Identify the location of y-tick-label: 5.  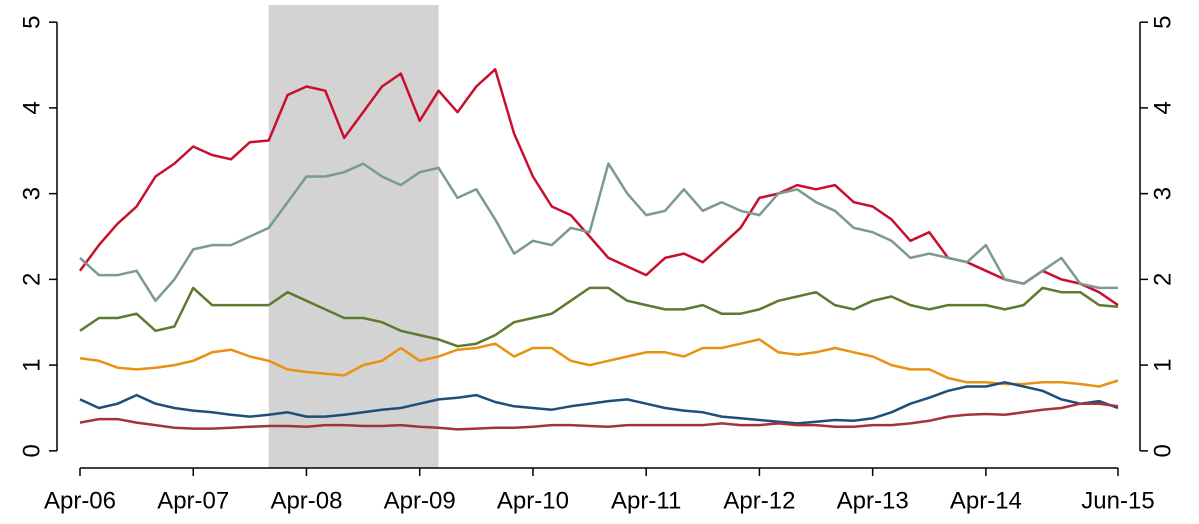
(31, 21).